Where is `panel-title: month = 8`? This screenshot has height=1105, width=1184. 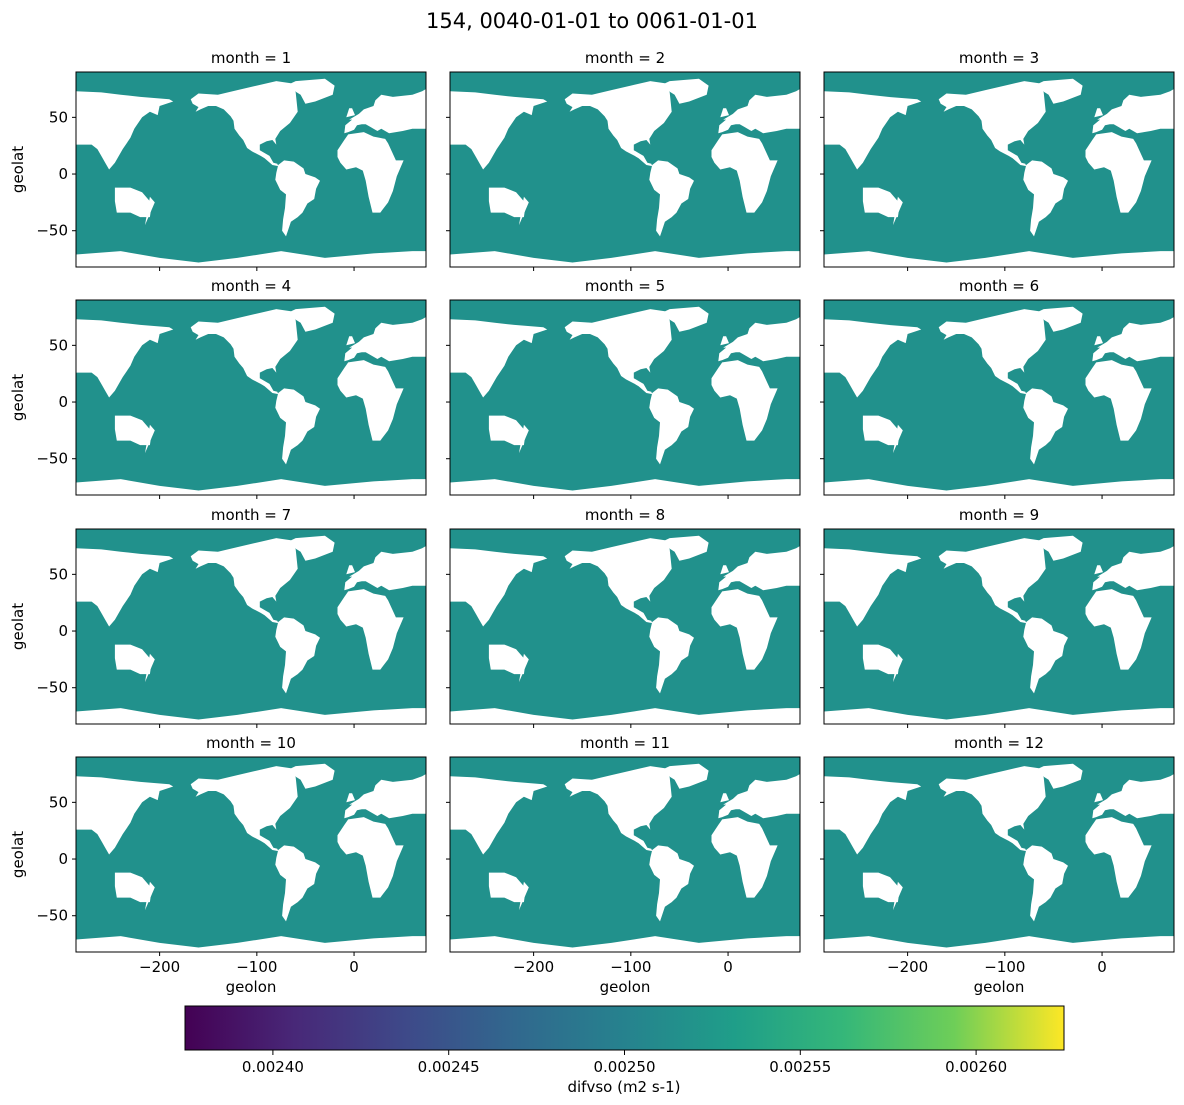
panel-title: month = 8 is located at coordinates (625, 515).